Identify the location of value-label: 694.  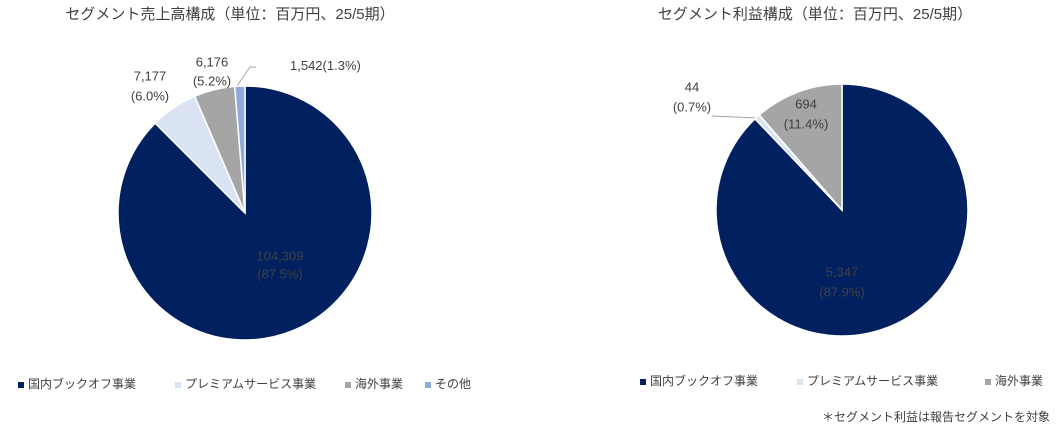
(806, 103).